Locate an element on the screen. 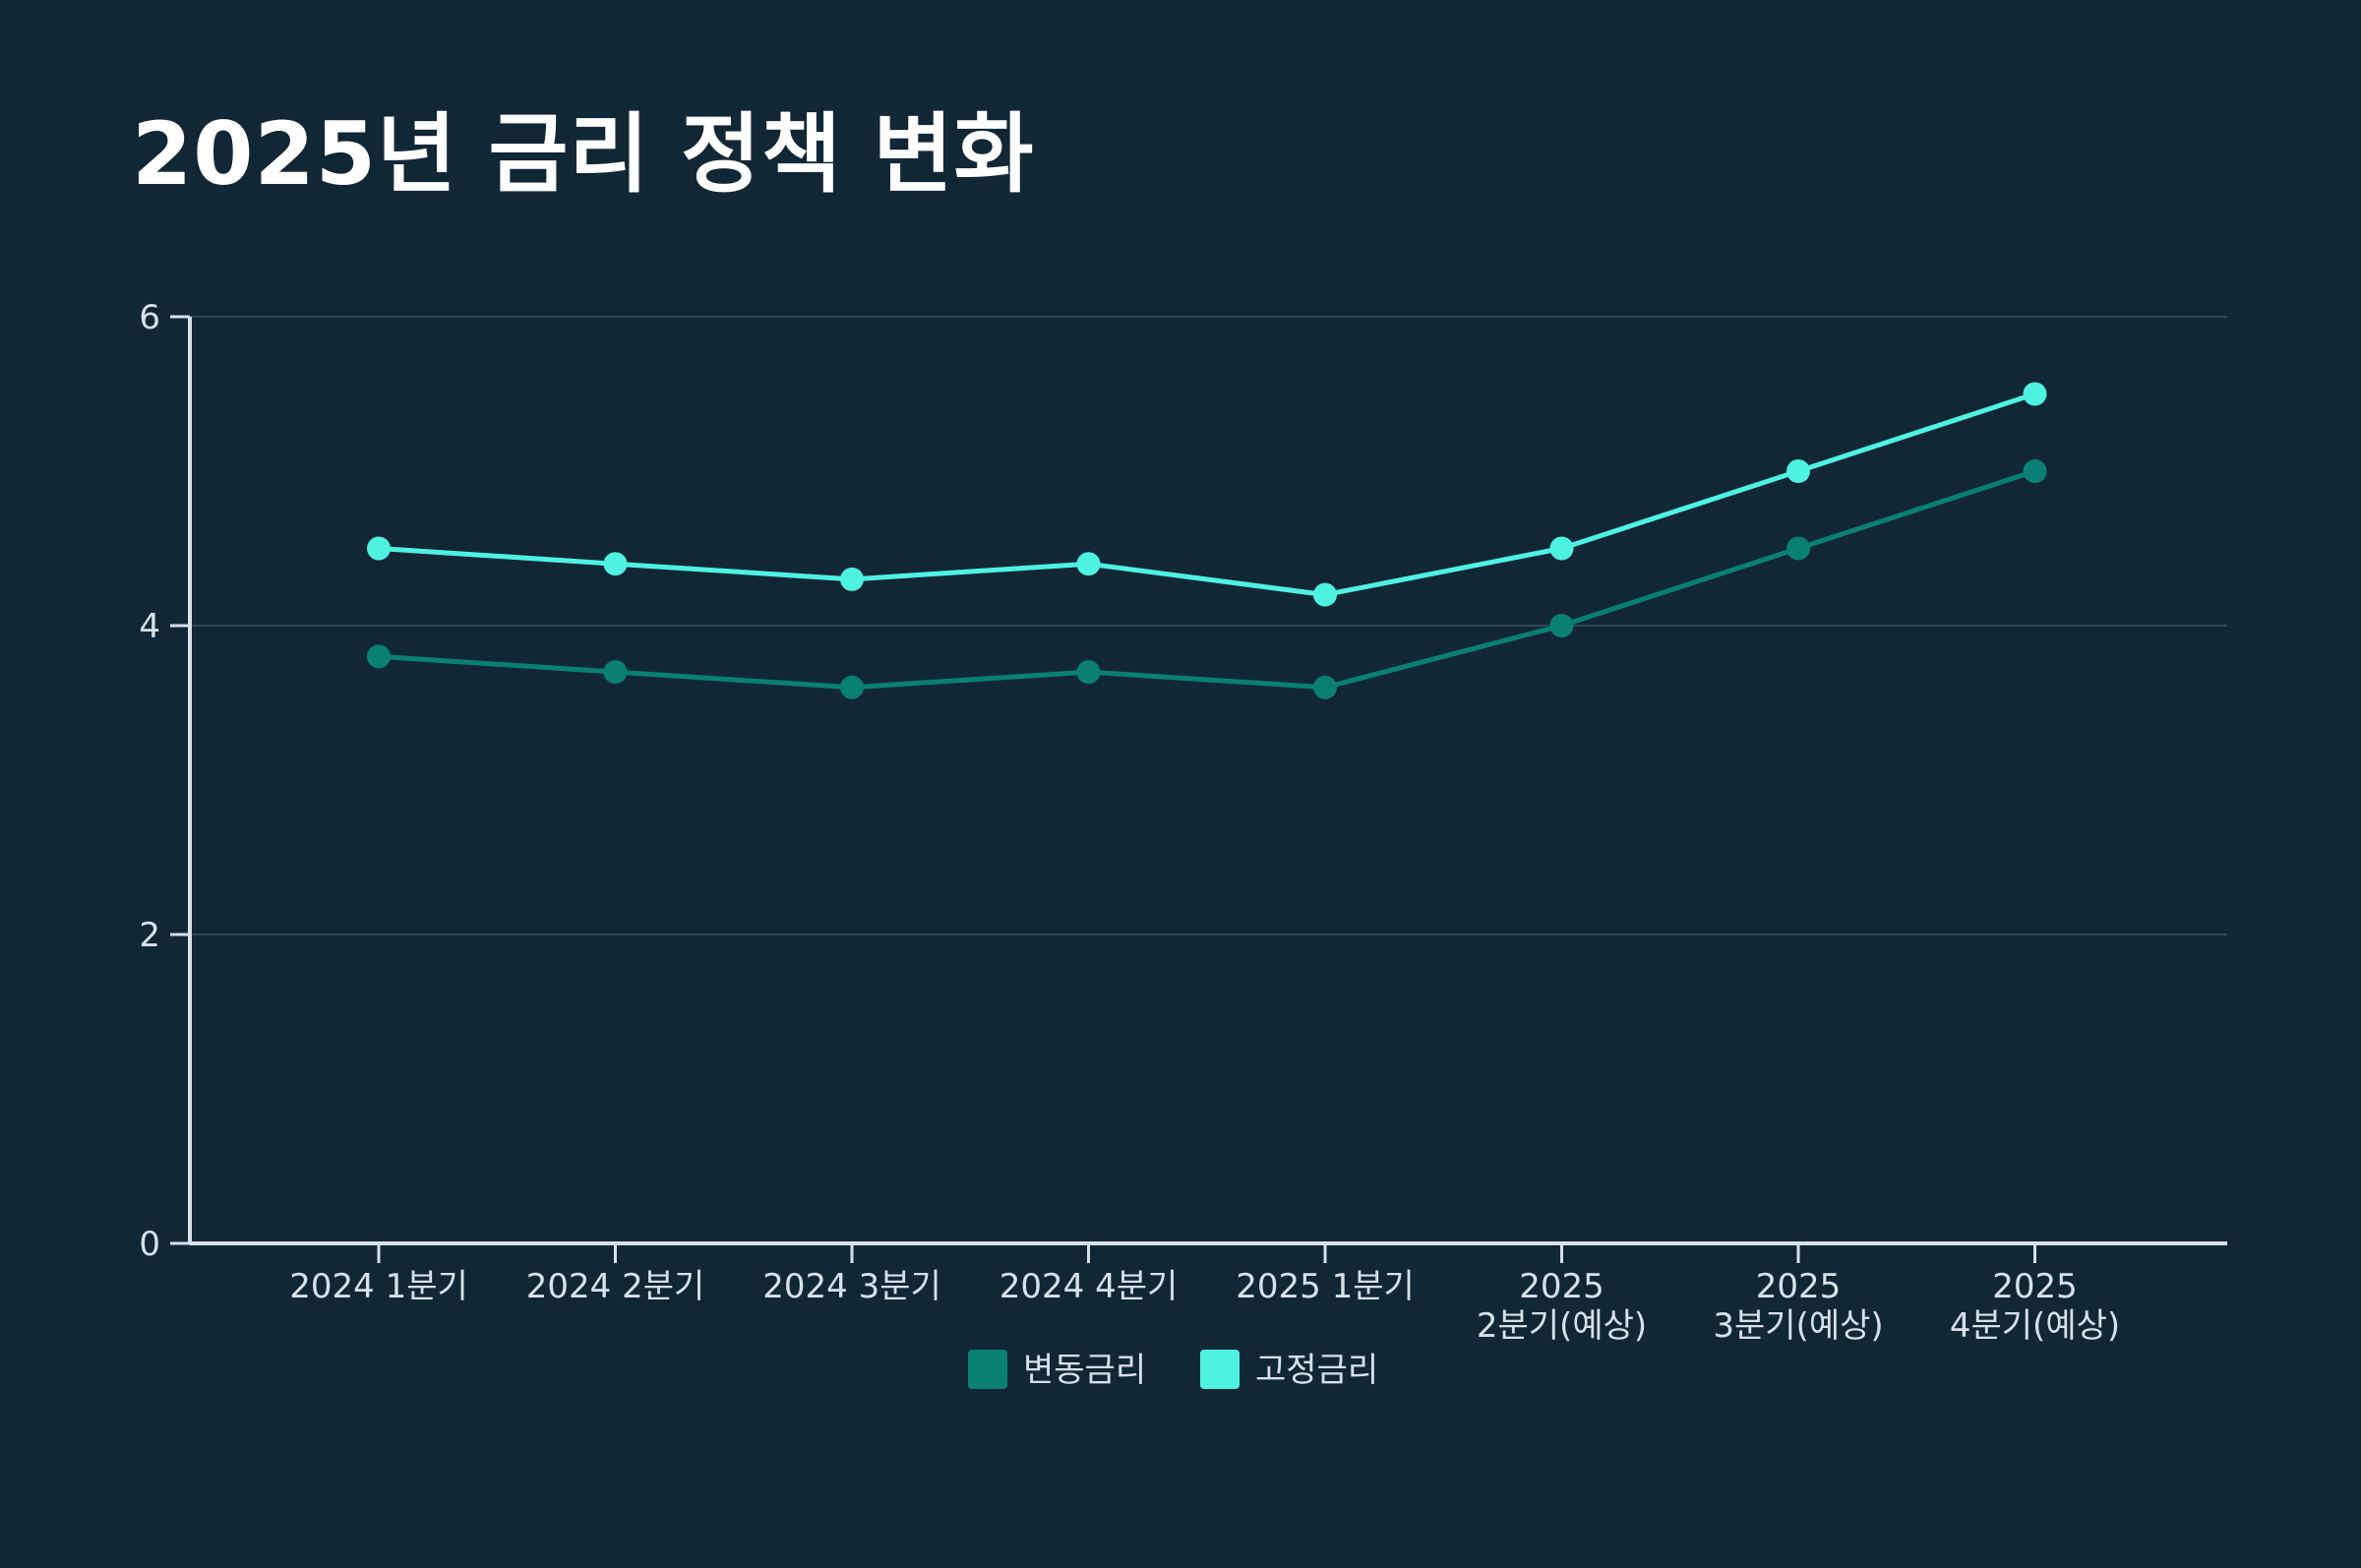 The image size is (2361, 1568). series-lines is located at coordinates (1207, 541).